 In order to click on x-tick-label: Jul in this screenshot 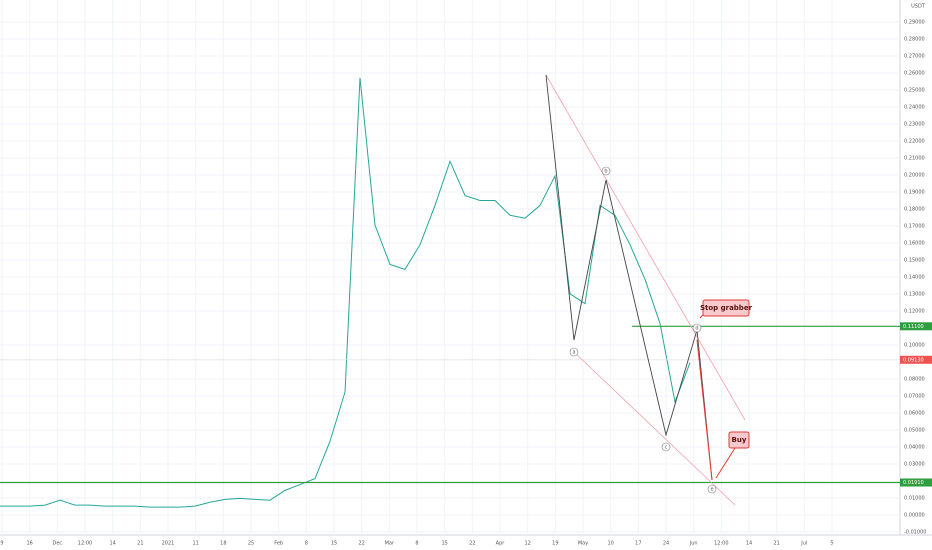, I will do `click(803, 544)`.